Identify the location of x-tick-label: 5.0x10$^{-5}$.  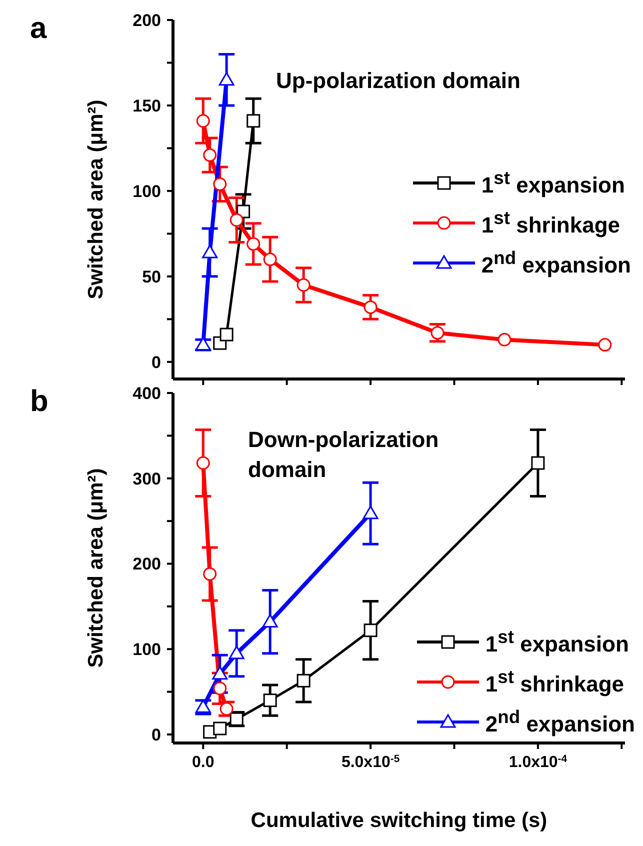
(370, 762).